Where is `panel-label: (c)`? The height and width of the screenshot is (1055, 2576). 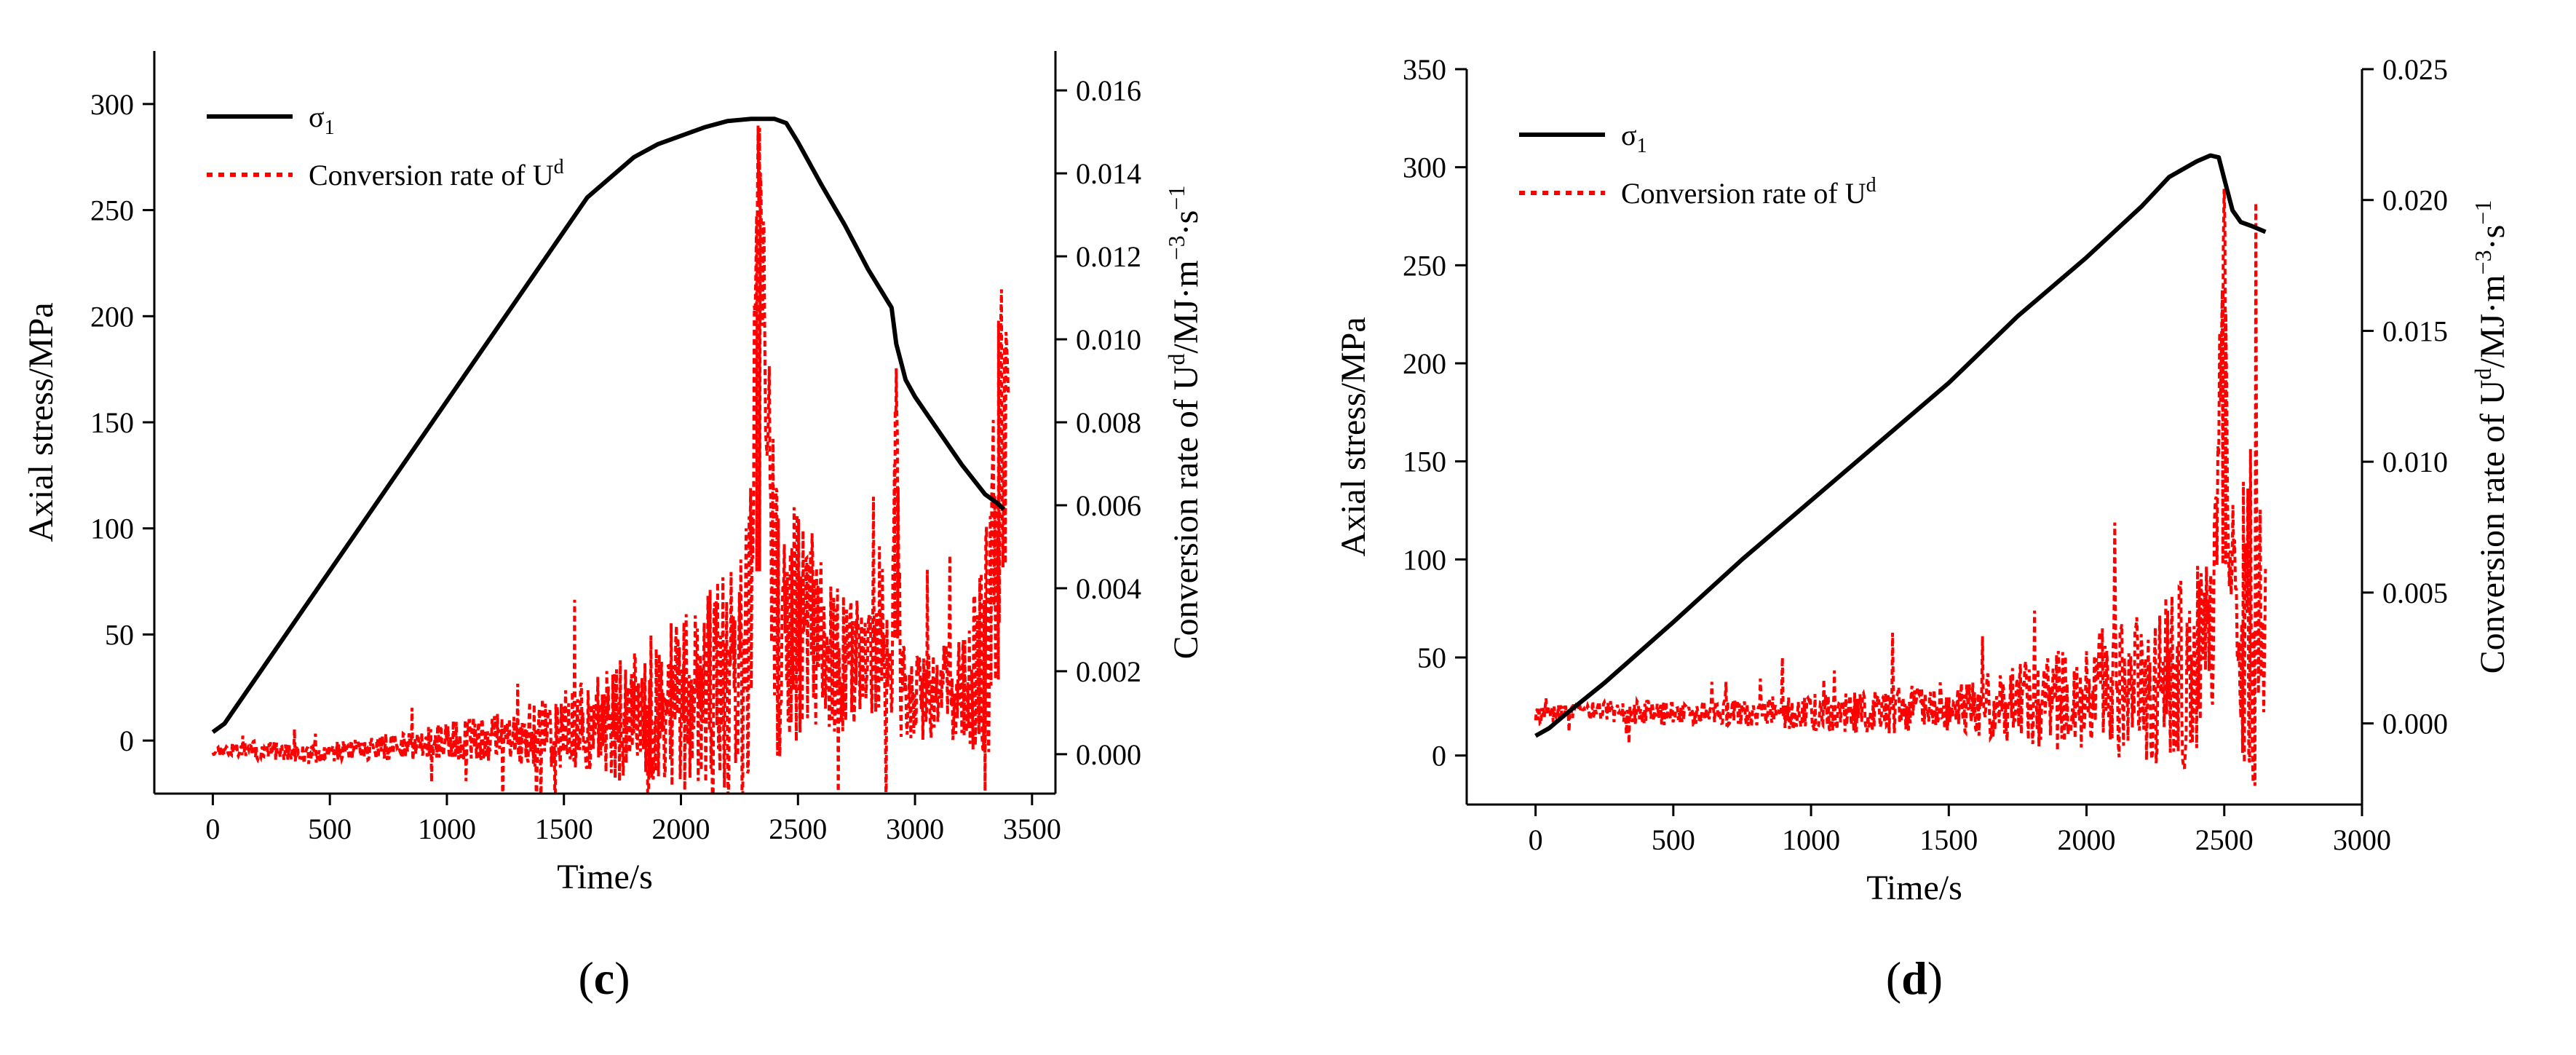
panel-label: (c) is located at coordinates (604, 978).